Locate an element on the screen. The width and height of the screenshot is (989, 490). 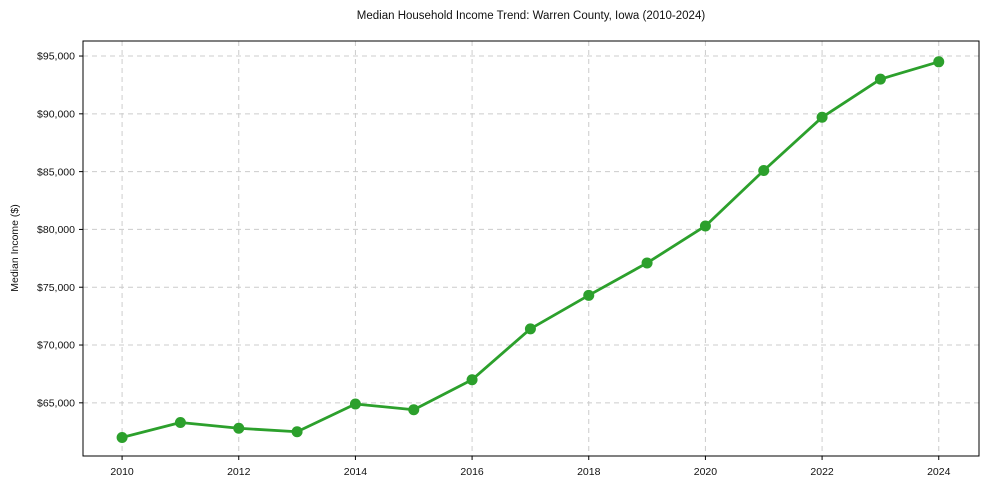
y-tick-label: $95,000 is located at coordinates (56, 57).